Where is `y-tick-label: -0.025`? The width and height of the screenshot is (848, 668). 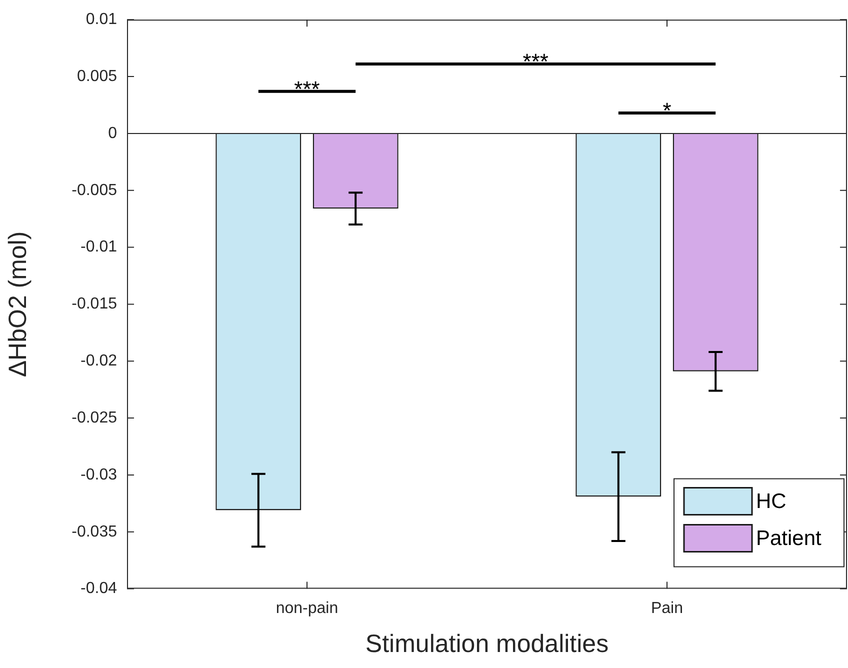
y-tick-label: -0.025 is located at coordinates (95, 417).